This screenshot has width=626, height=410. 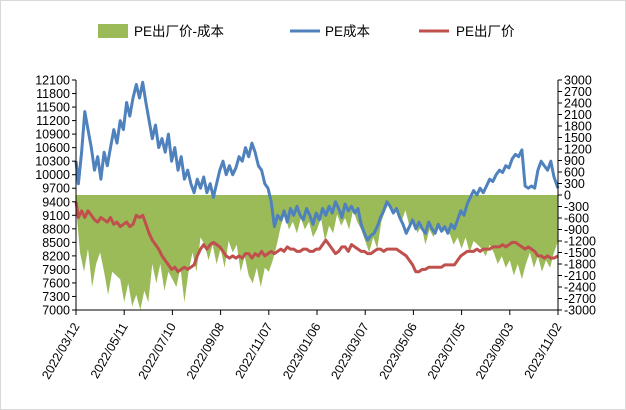 I want to click on series-line-pe-price, so click(x=316, y=237).